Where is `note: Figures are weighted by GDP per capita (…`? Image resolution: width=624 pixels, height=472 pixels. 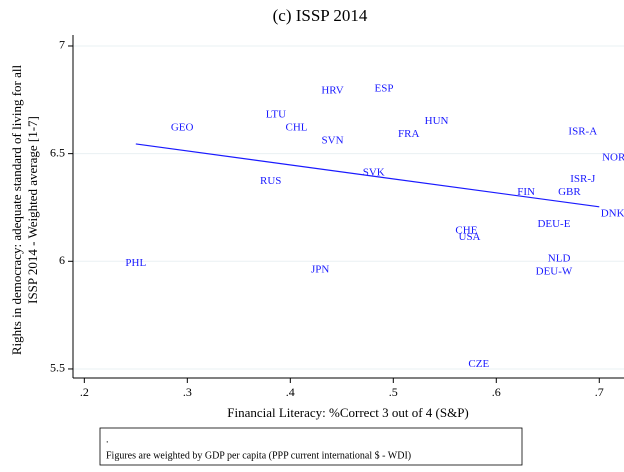
note: Figures are weighted by GDP per capita (… is located at coordinates (258, 455).